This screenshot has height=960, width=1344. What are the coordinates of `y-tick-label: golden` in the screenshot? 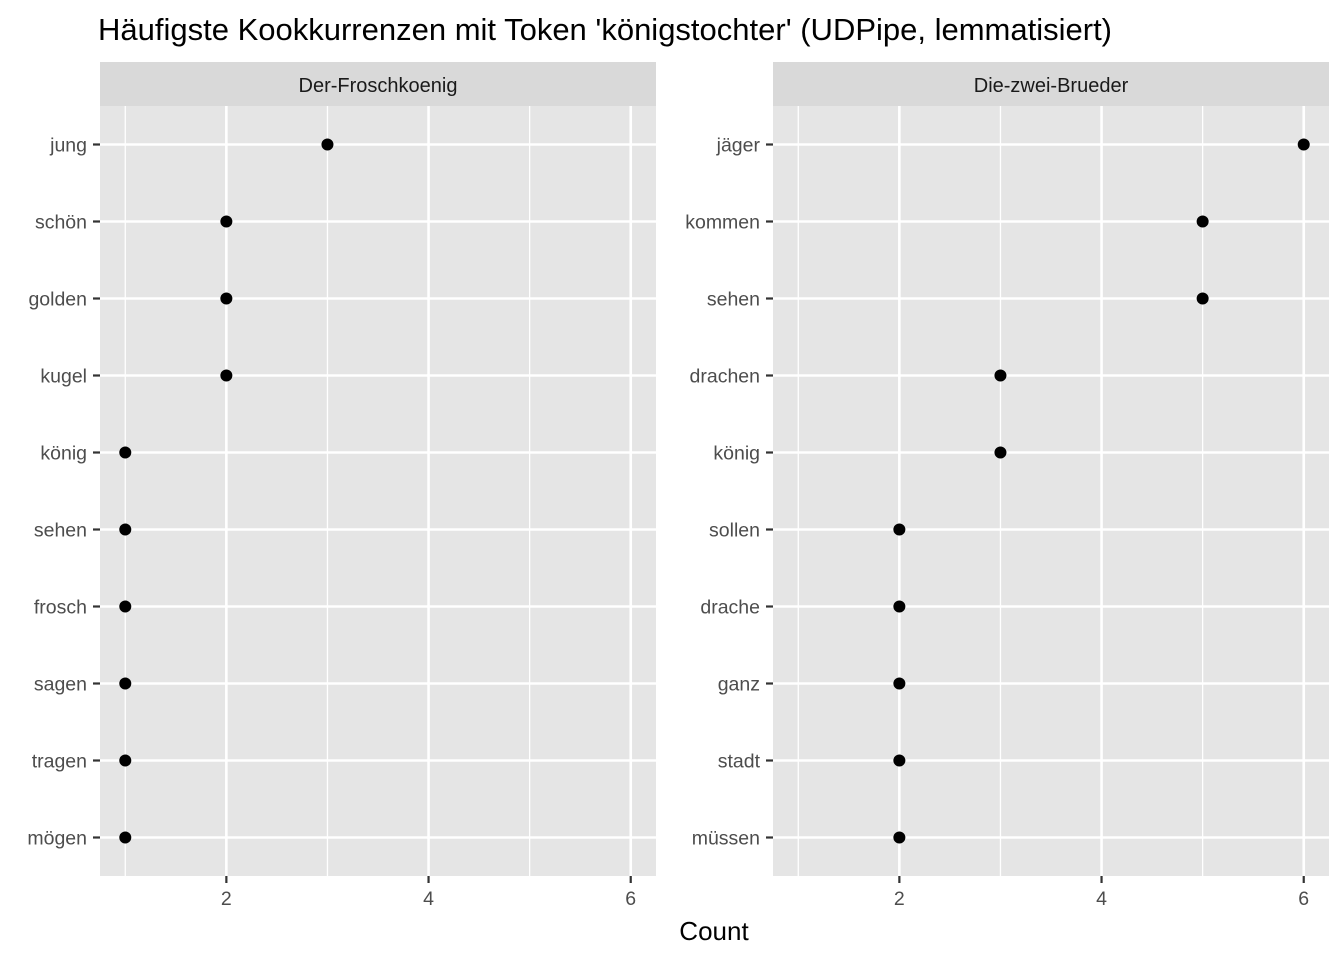 It's located at (57, 300).